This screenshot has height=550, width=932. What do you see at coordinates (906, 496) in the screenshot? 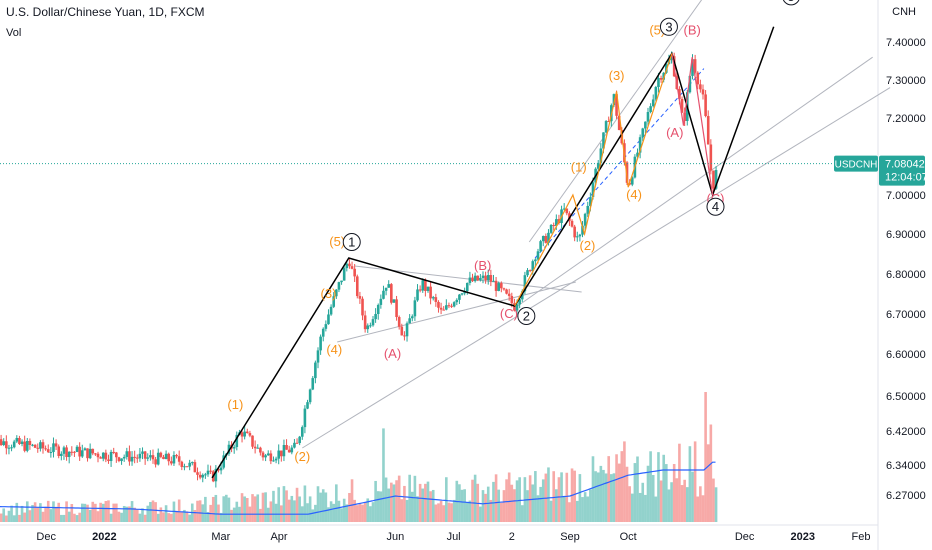
I see `y-tick-label: 6.27000` at bounding box center [906, 496].